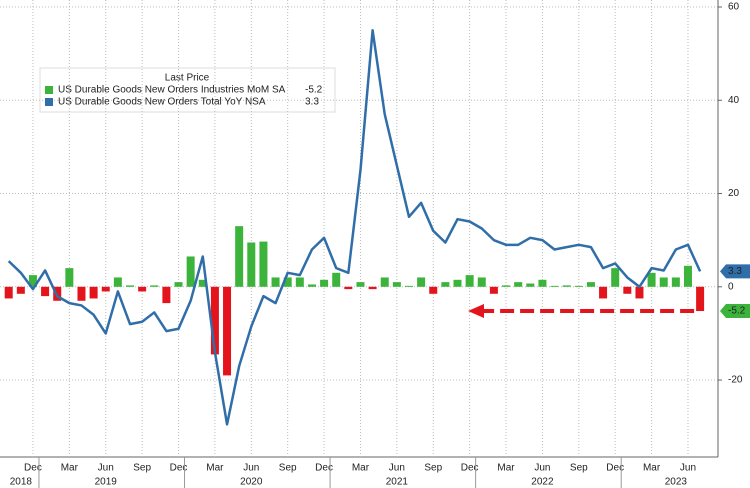 The width and height of the screenshot is (750, 488). I want to click on year-label: 2022, so click(542, 482).